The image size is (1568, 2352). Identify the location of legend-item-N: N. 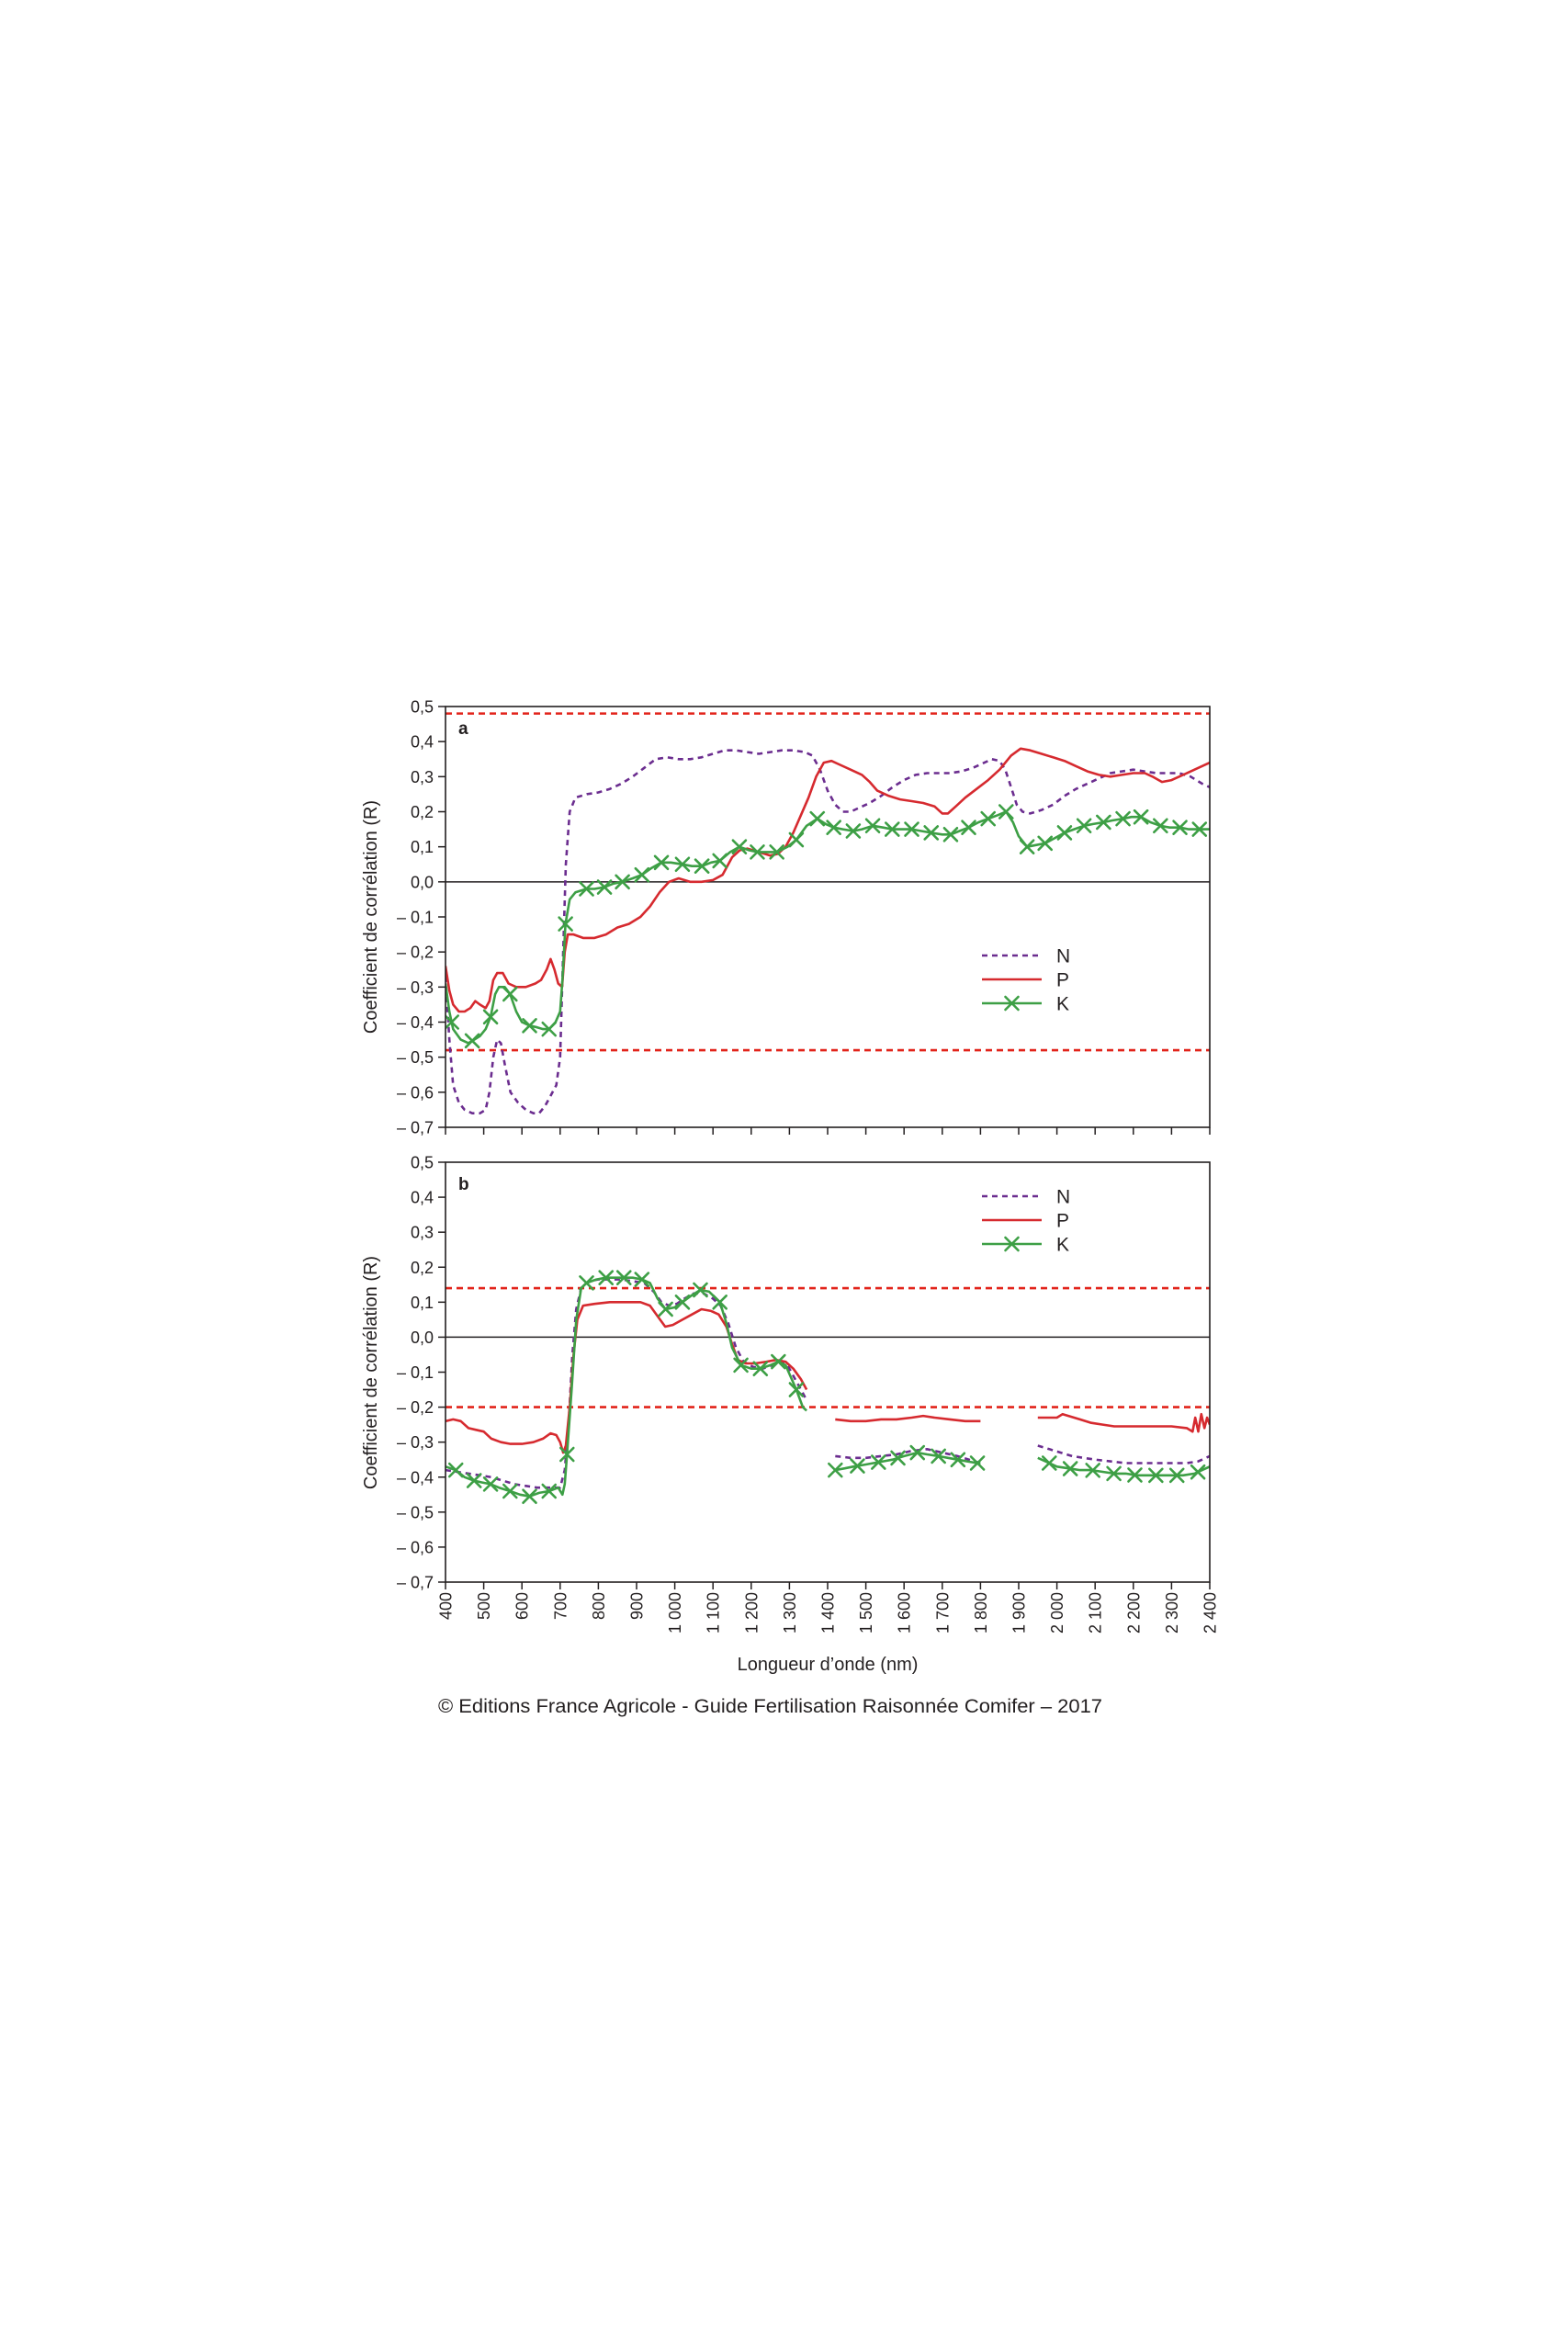
(1026, 1197).